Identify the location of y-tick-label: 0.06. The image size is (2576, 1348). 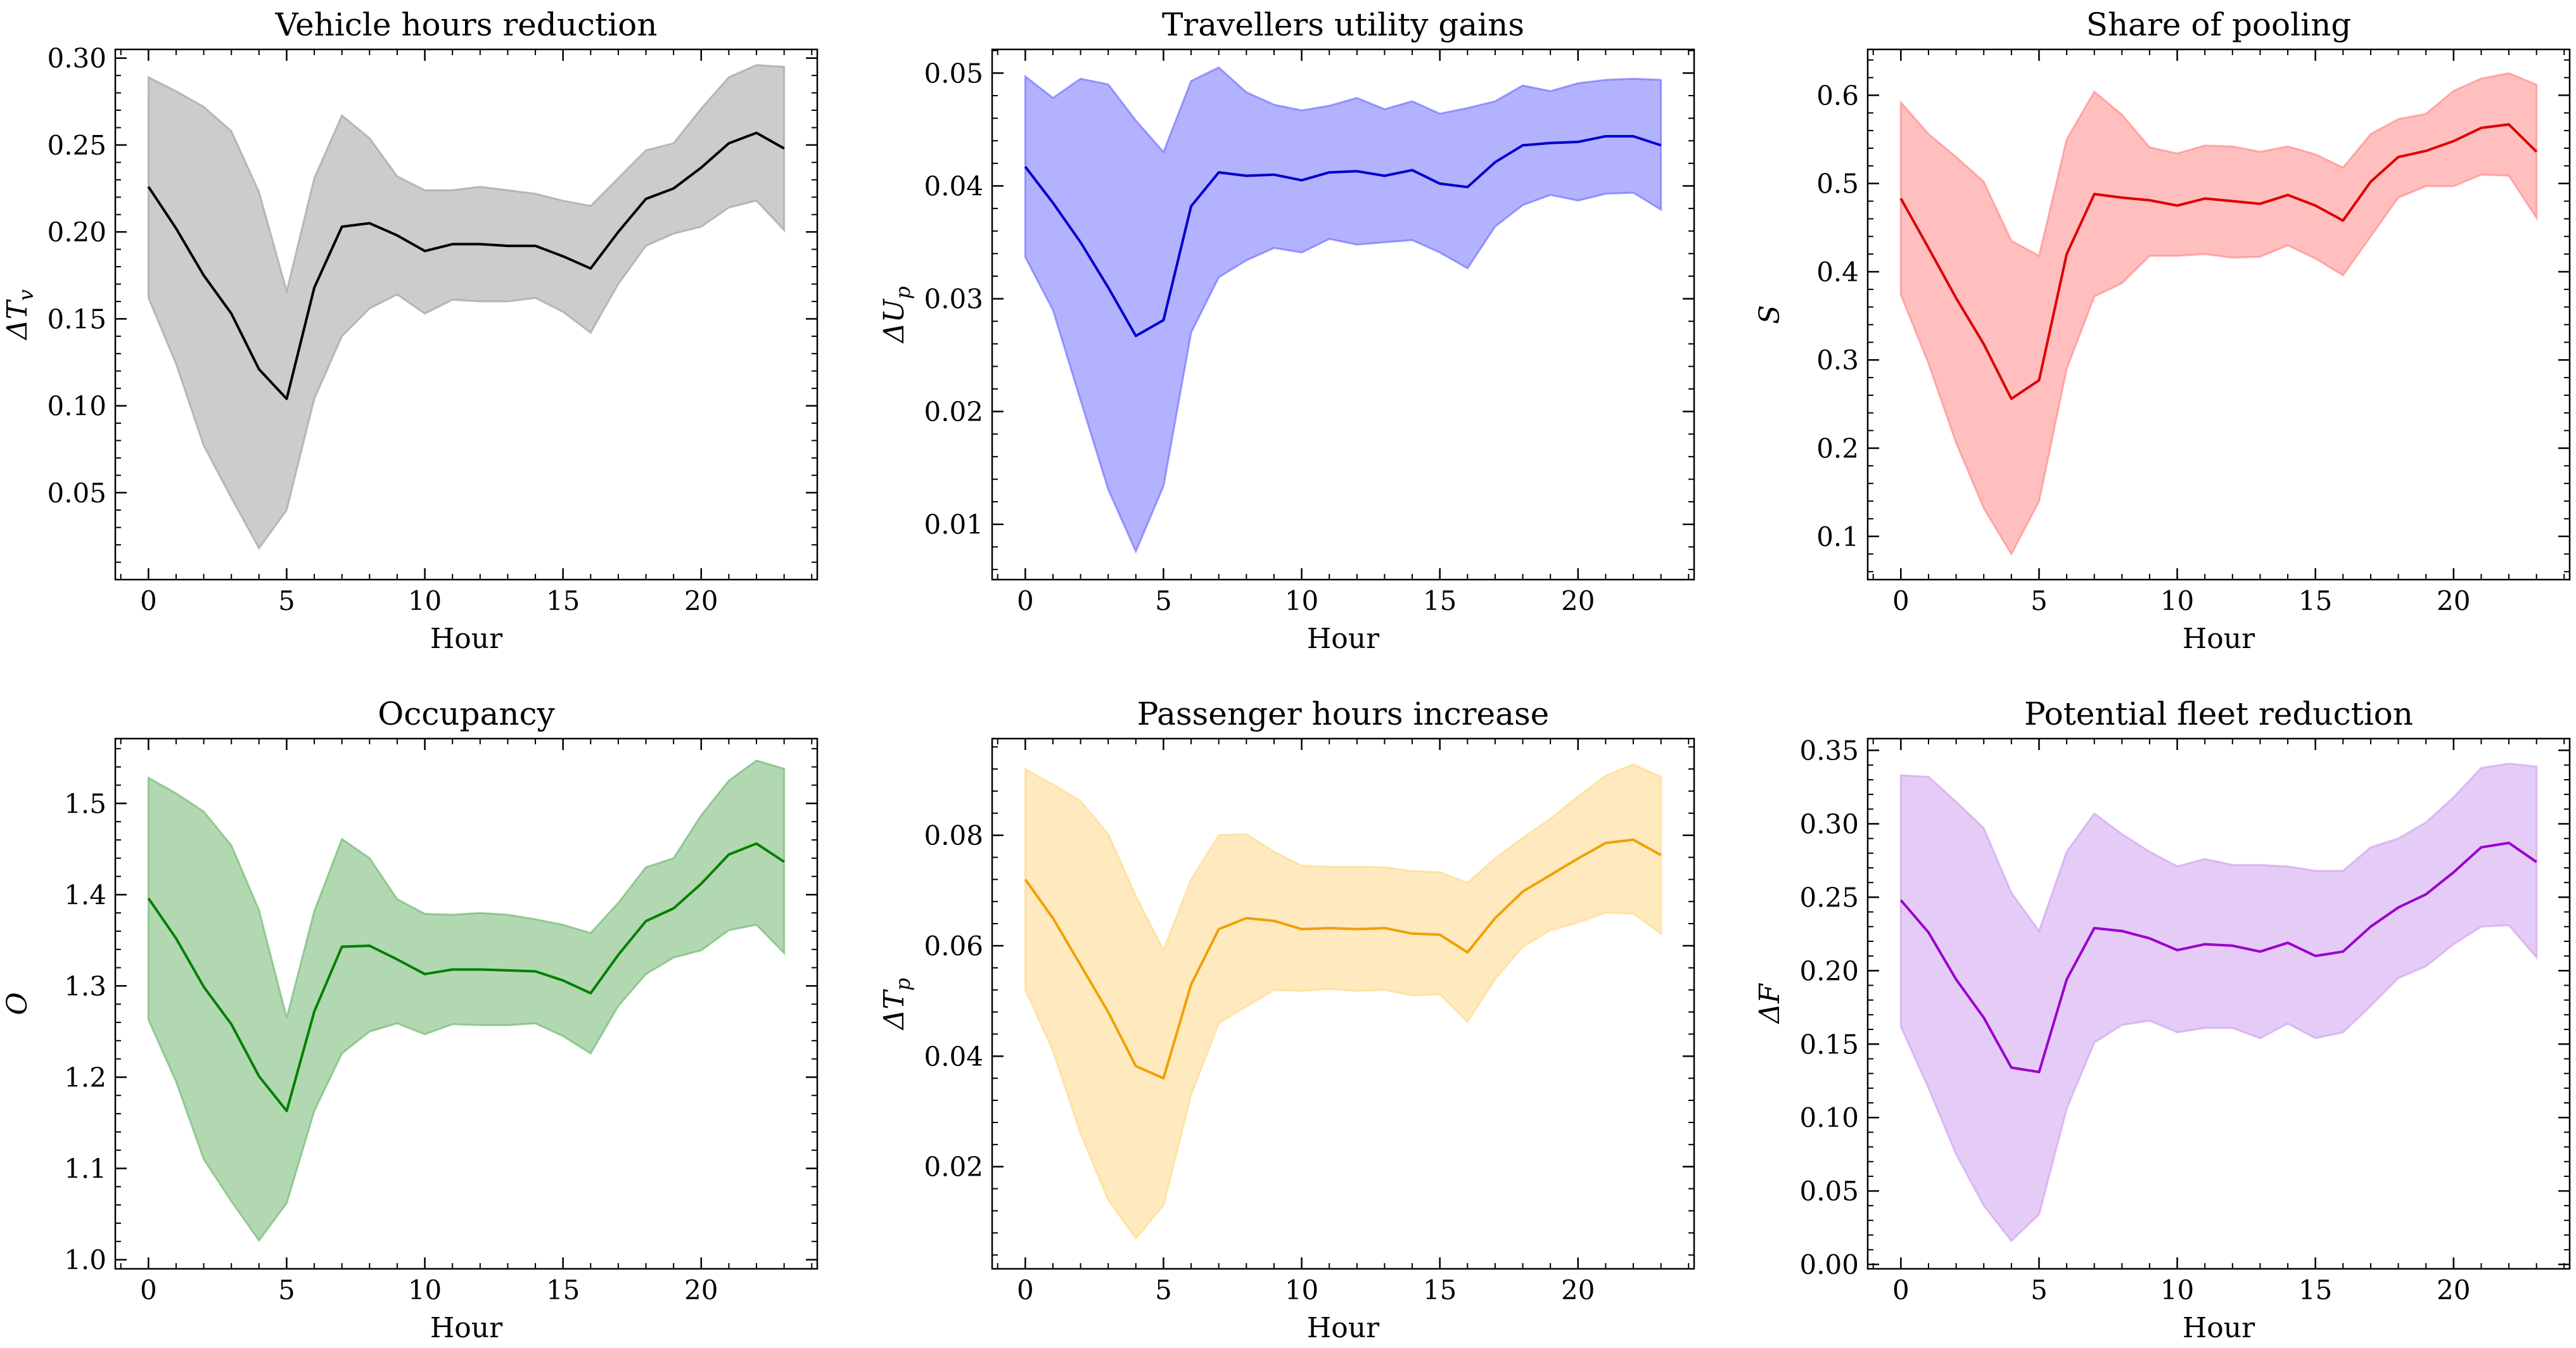
(953, 947).